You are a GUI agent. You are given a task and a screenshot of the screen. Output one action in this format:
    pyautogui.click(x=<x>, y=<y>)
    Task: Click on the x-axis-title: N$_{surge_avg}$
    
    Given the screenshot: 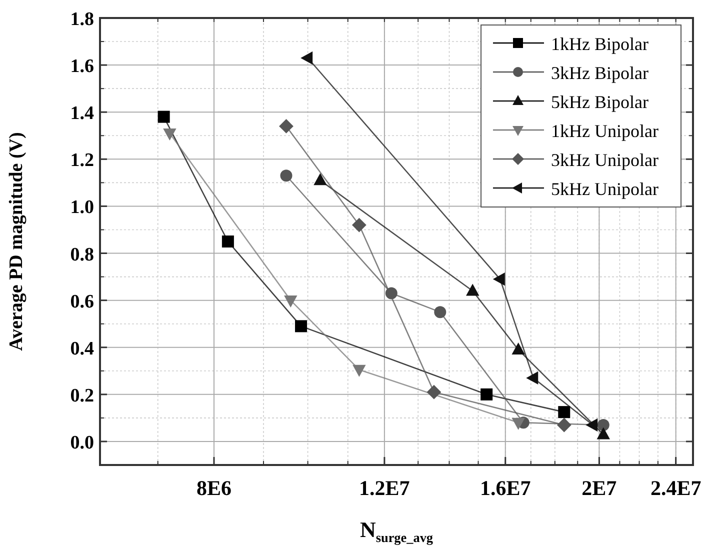 What is the action you would take?
    pyautogui.click(x=397, y=531)
    